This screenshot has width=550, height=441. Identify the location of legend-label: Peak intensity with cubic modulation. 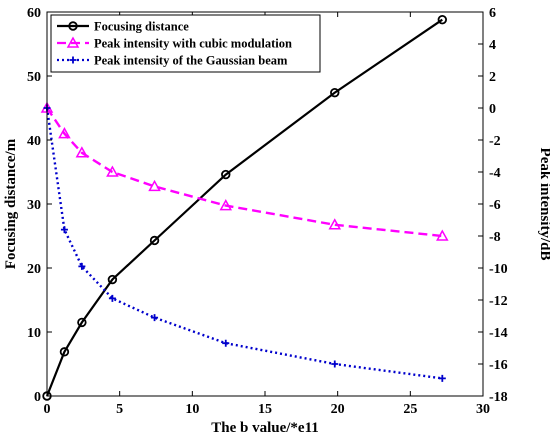
(193, 44).